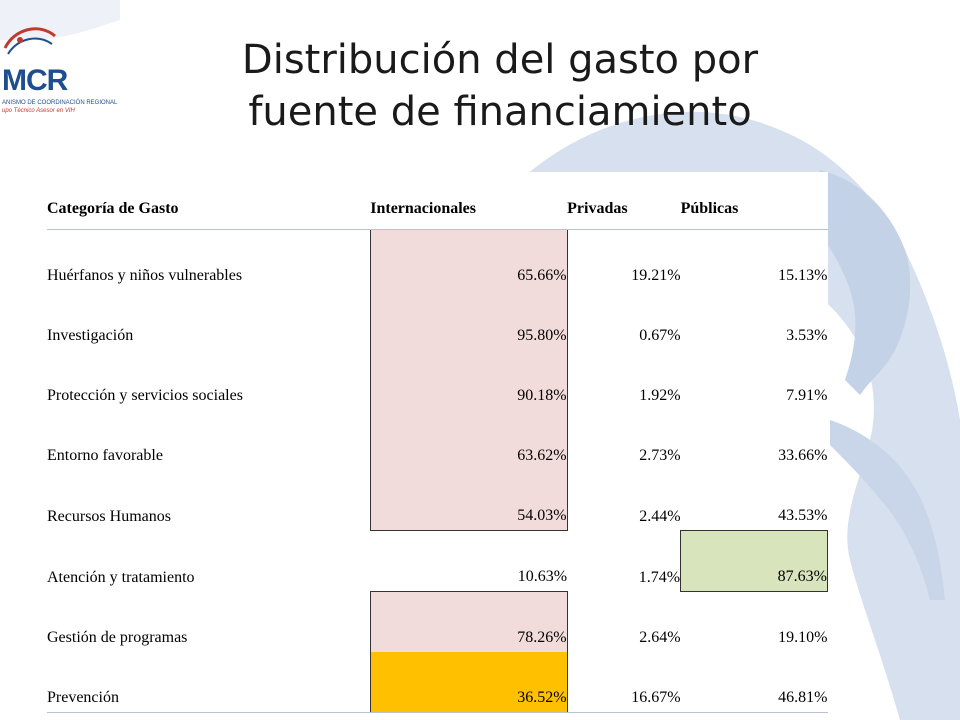  Describe the element at coordinates (500, 60) in the screenshot. I see `slide-title-line1: Distribución del gasto por` at that location.